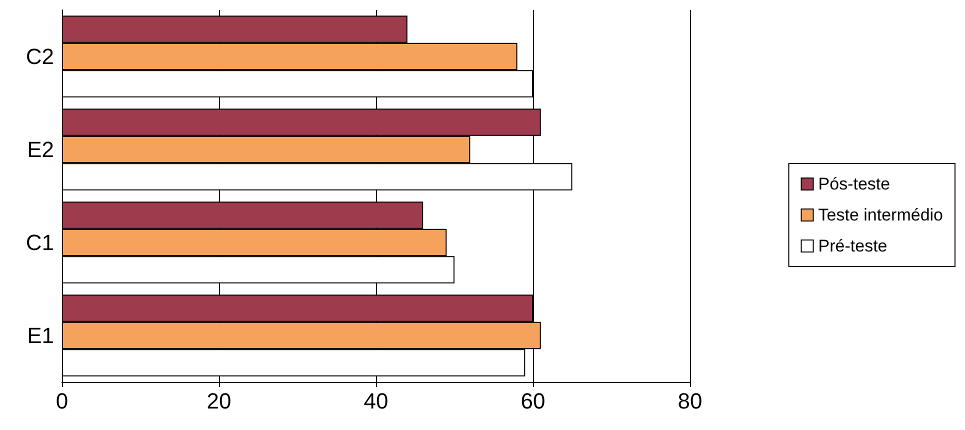 The height and width of the screenshot is (430, 965). What do you see at coordinates (40, 242) in the screenshot?
I see `y-tick-label: C1` at bounding box center [40, 242].